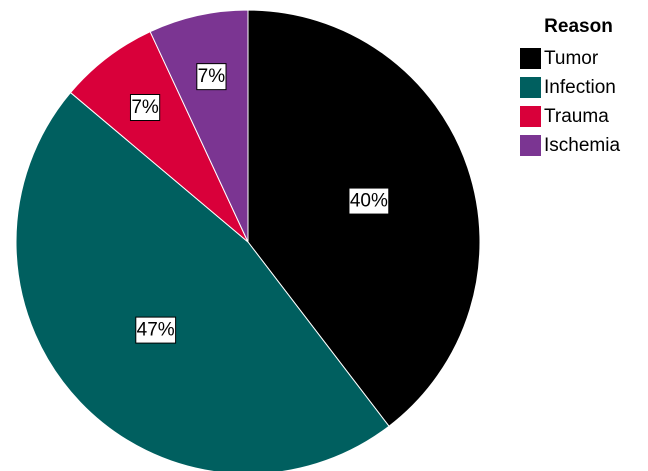  I want to click on data-label-tumor: 40%, so click(369, 201).